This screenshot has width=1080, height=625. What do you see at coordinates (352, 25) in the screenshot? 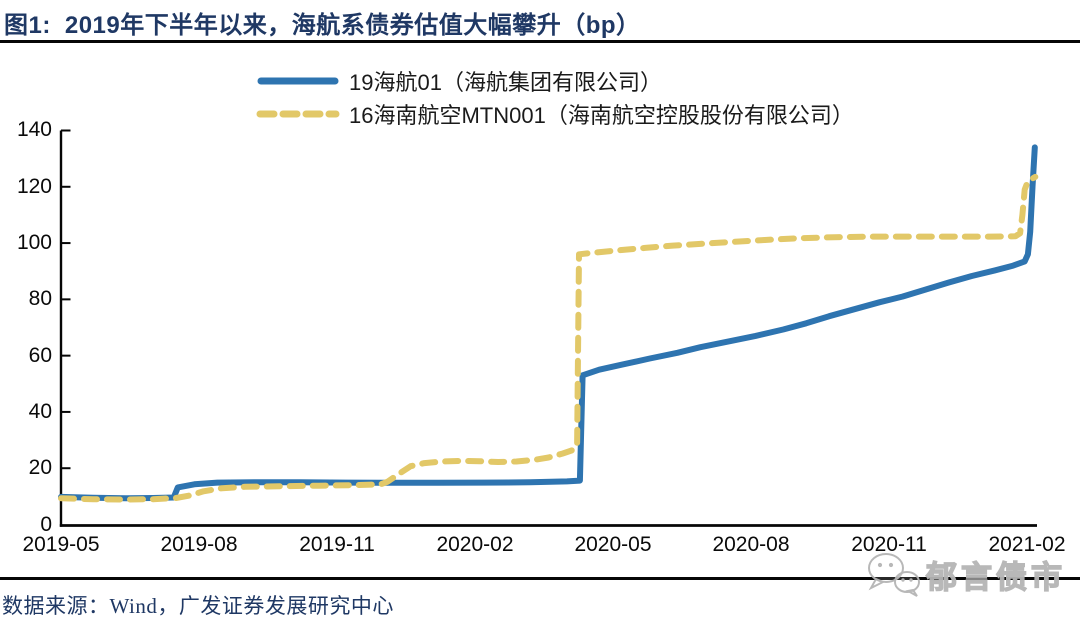
I see `figure-title-text: 2019年下半年以来，海航系债券估值大幅攀升（bp）` at bounding box center [352, 25].